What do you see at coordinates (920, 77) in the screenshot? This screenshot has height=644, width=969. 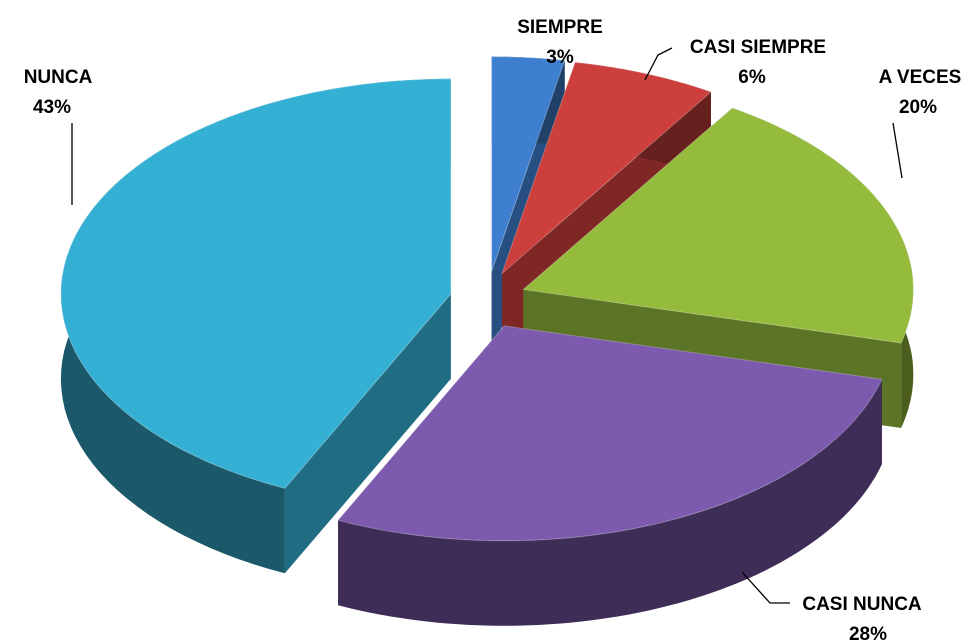 I see `category-label: A VECES` at bounding box center [920, 77].